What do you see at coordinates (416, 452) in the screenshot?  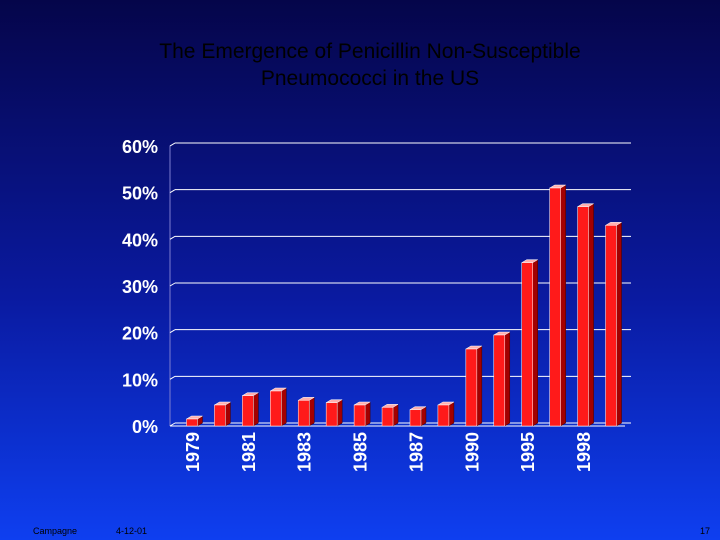 I see `x-tick-label: 1987` at bounding box center [416, 452].